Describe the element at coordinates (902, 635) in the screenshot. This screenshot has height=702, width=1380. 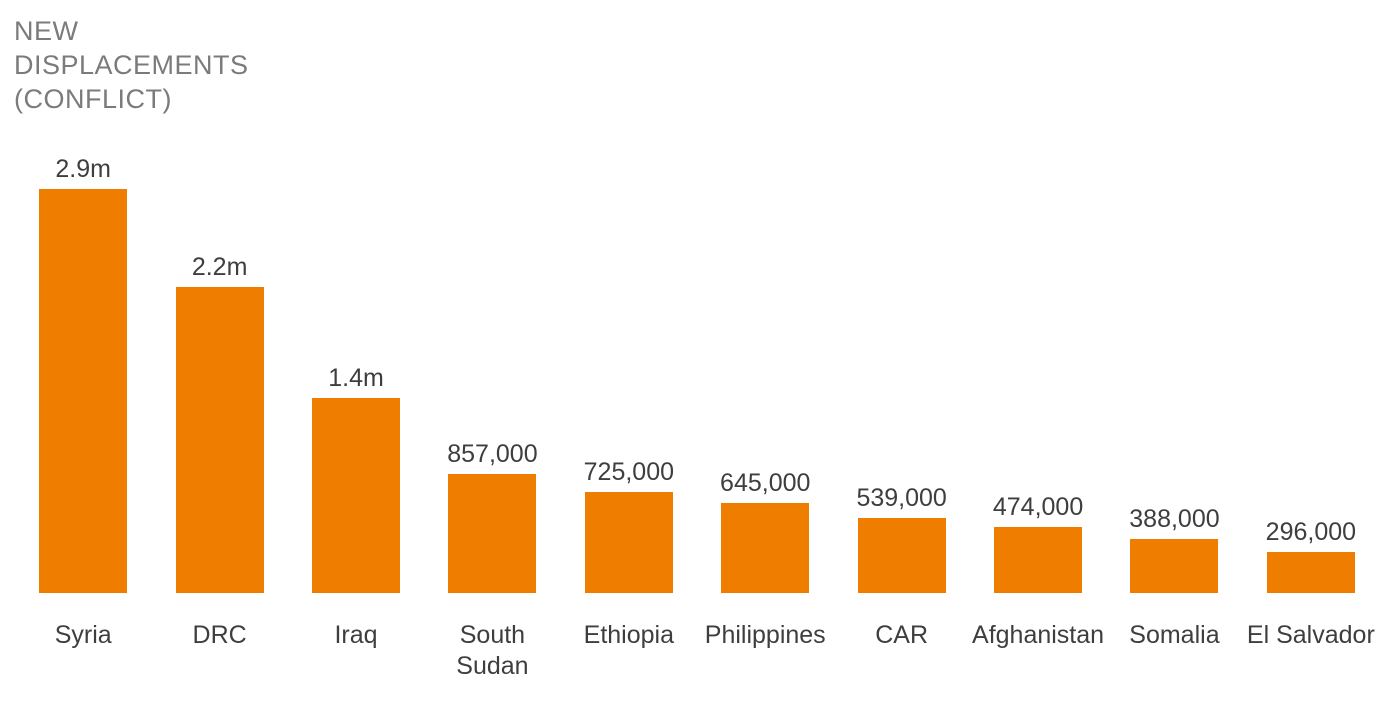
I see `category-label: CAR` at that location.